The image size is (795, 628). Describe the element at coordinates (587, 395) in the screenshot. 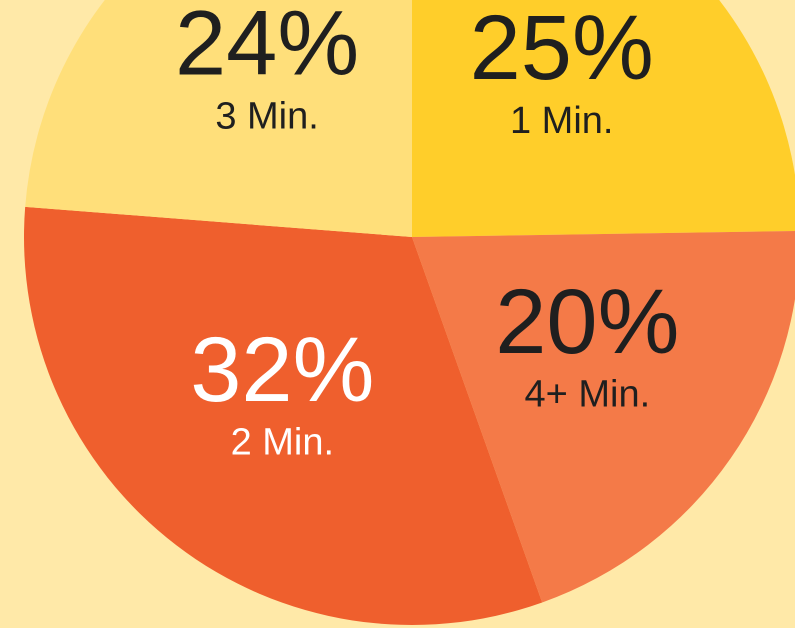

I see `slice-category-label: 4+ Min.` at that location.